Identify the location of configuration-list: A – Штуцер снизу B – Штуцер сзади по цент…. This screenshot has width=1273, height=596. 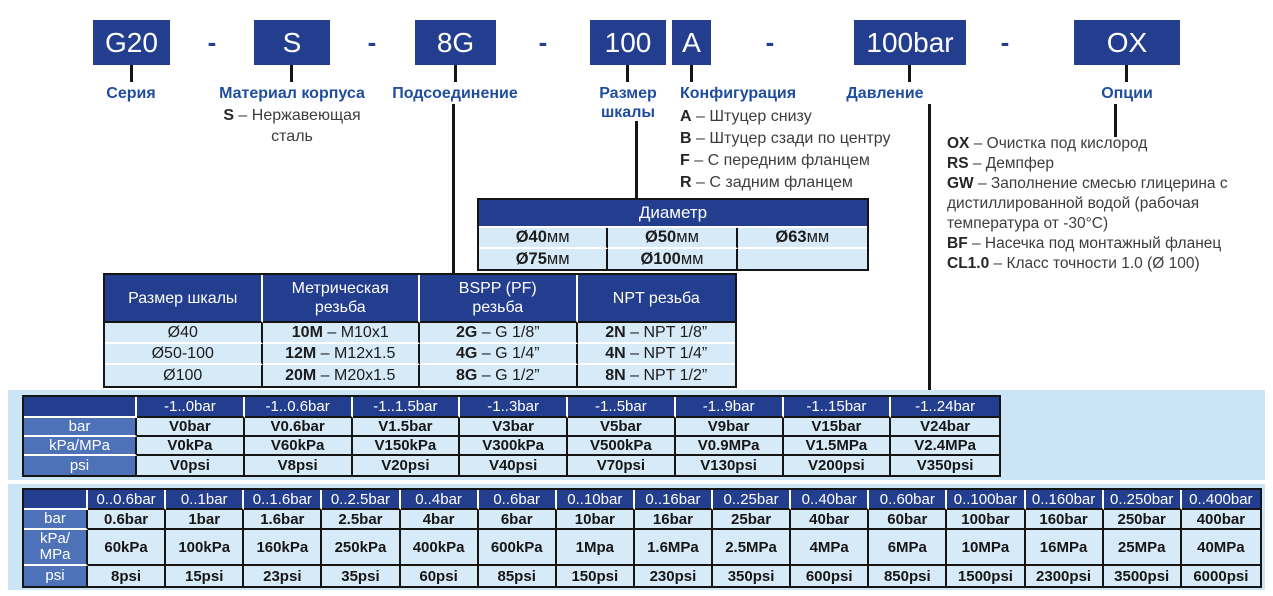
(805, 150).